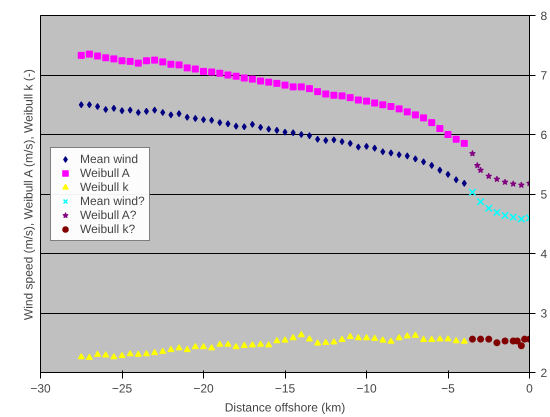 The image size is (550, 417). What do you see at coordinates (544, 16) in the screenshot?
I see `y-tick-label: 8` at bounding box center [544, 16].